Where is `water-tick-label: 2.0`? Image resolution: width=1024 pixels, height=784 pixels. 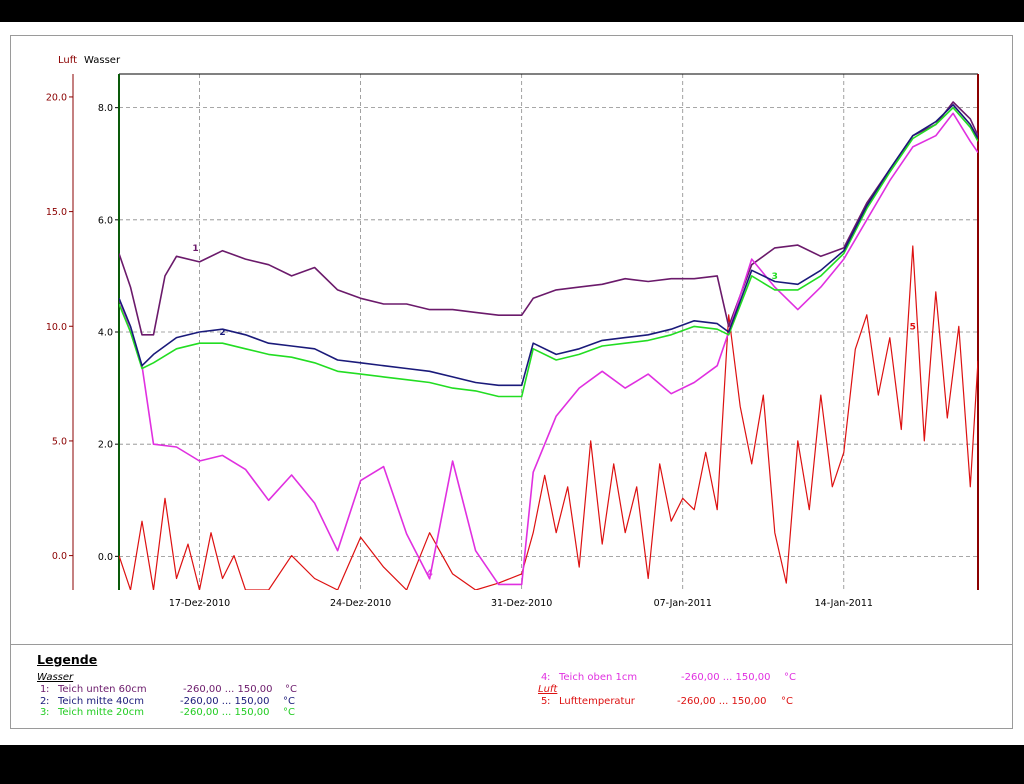
water-tick-label: 2.0 is located at coordinates (105, 445).